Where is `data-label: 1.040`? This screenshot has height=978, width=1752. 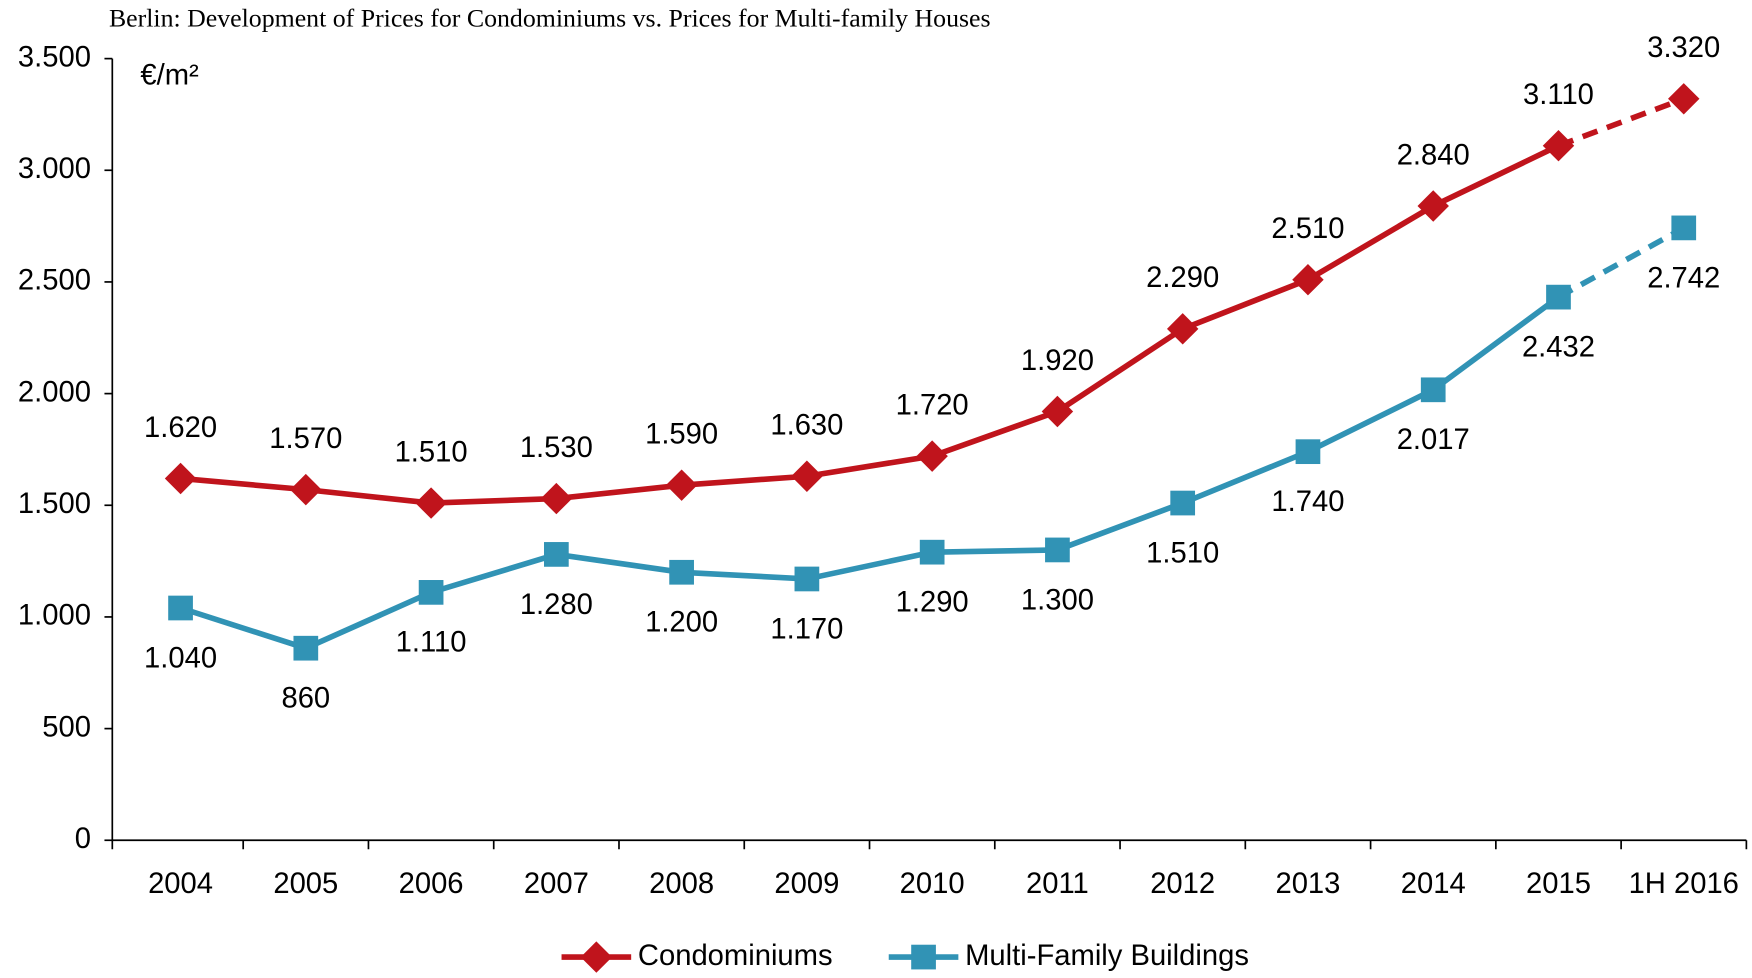 data-label: 1.040 is located at coordinates (180, 658).